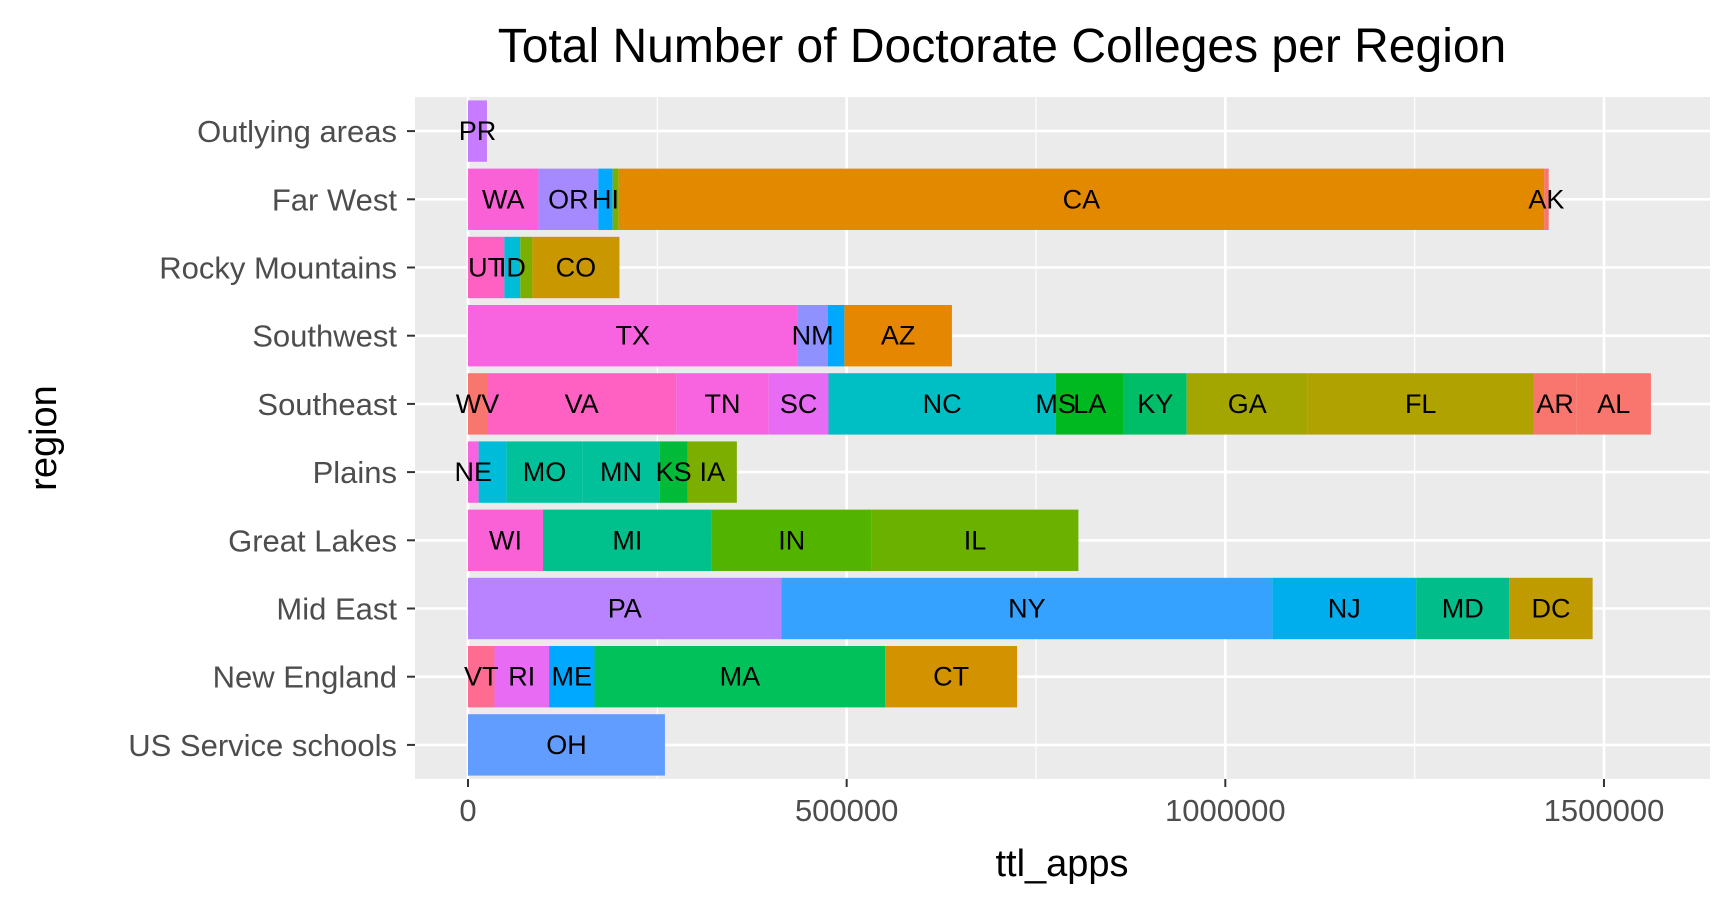 Image resolution: width=1728 pixels, height=906 pixels. Describe the element at coordinates (305, 677) in the screenshot. I see `y-tick-label: New England` at that location.